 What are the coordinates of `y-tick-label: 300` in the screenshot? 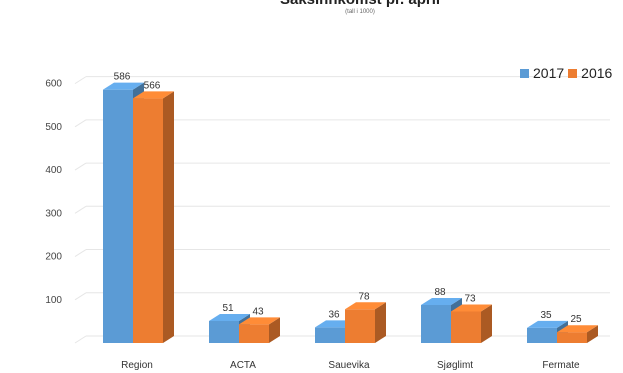 It's located at (53, 213).